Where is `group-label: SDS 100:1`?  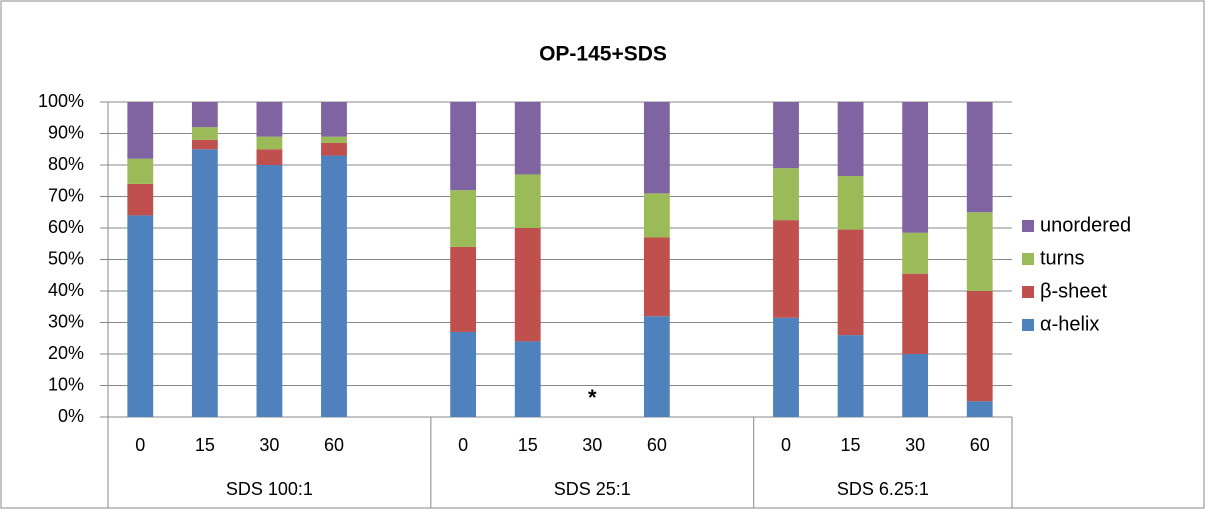 group-label: SDS 100:1 is located at coordinates (269, 489).